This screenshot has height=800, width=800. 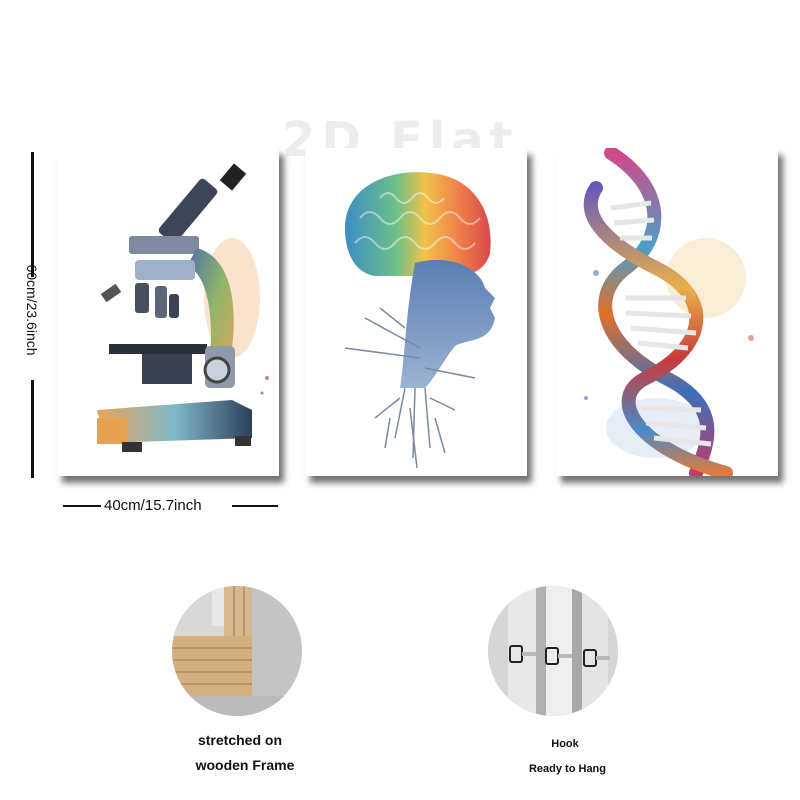 What do you see at coordinates (553, 651) in the screenshot?
I see `hook-detail-photo` at bounding box center [553, 651].